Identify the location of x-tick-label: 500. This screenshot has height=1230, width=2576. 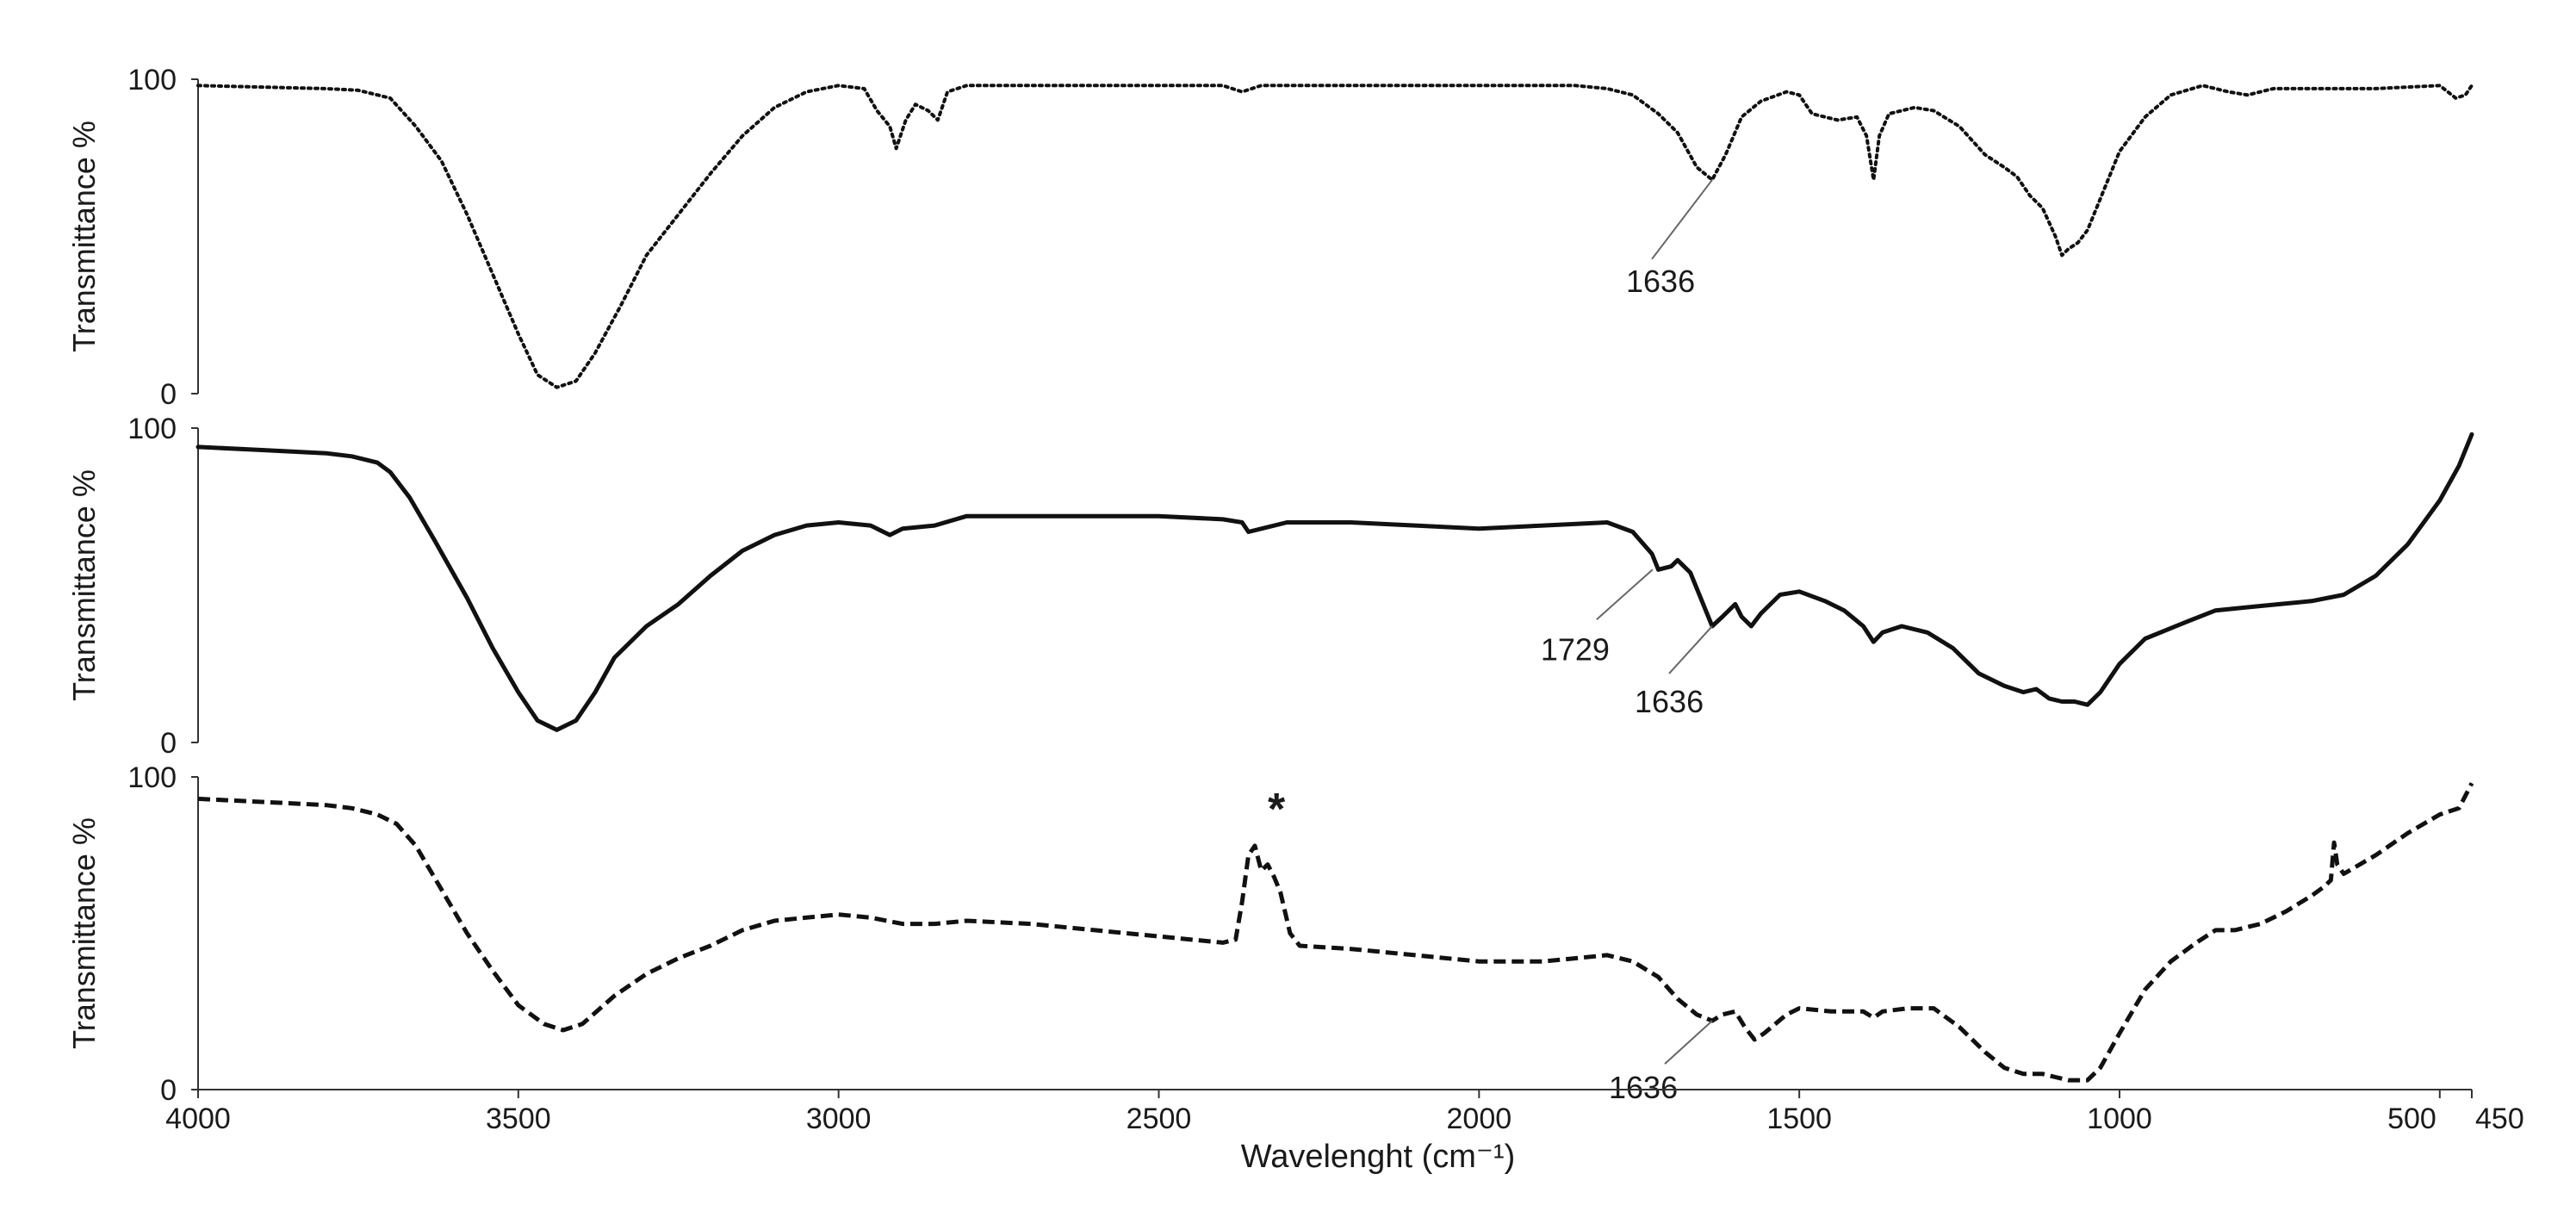
(2412, 1119).